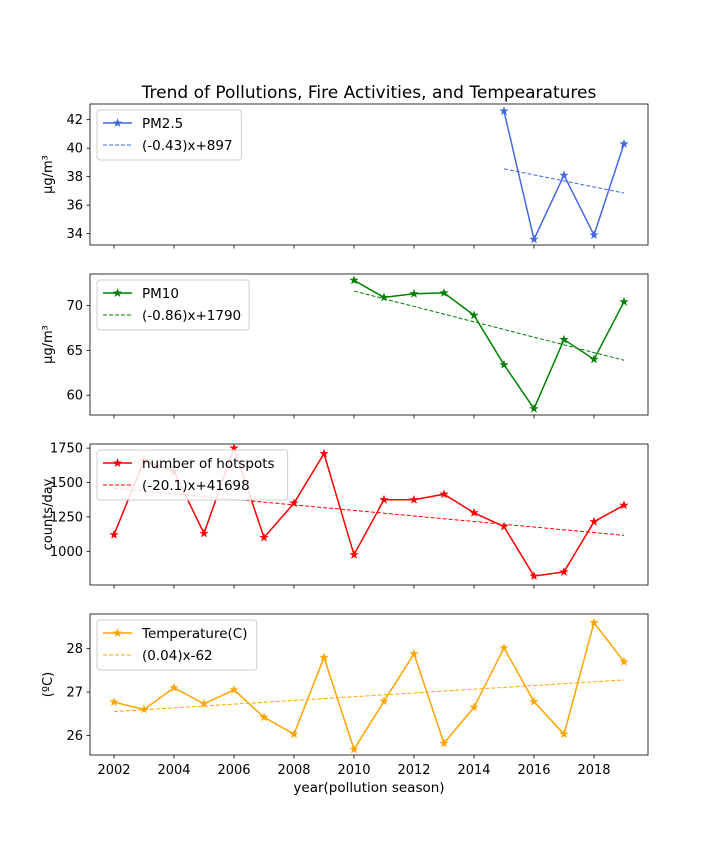  What do you see at coordinates (473, 770) in the screenshot?
I see `x-tick-label: 2014` at bounding box center [473, 770].